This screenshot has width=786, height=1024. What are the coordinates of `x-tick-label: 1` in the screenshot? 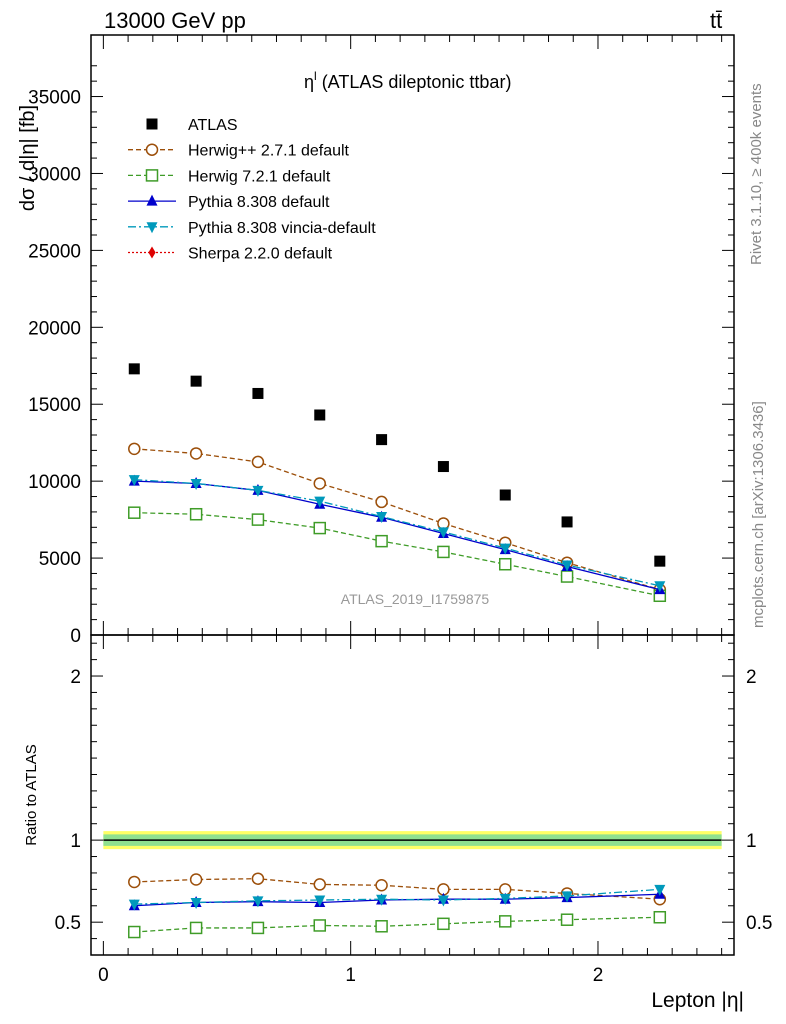 It's located at (350, 975).